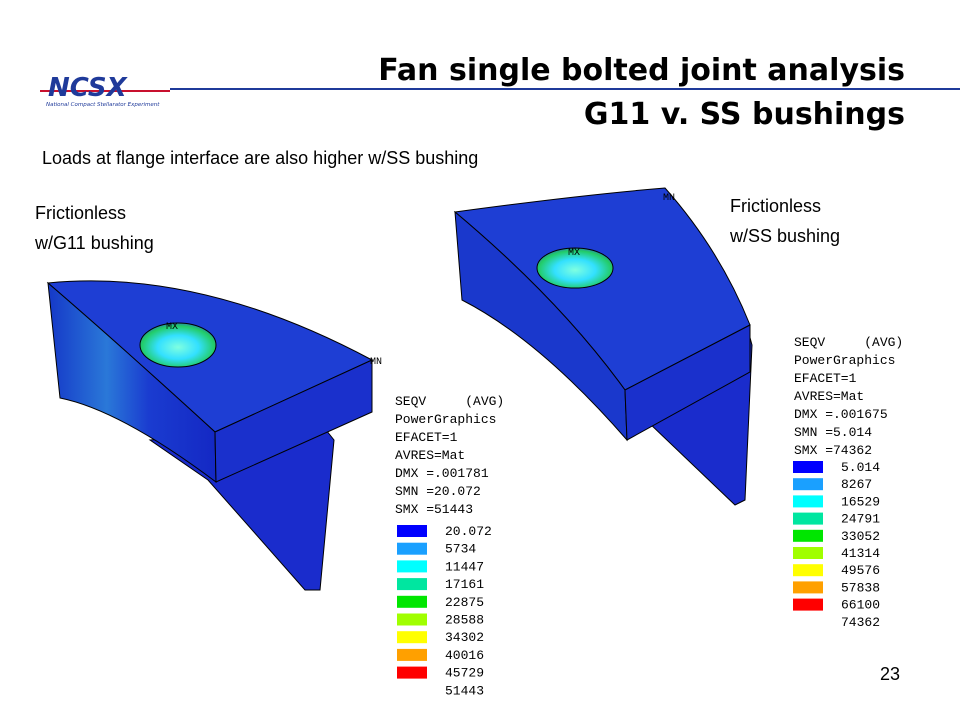 Image resolution: width=960 pixels, height=720 pixels. What do you see at coordinates (890, 674) in the screenshot?
I see `page-number: 23` at bounding box center [890, 674].